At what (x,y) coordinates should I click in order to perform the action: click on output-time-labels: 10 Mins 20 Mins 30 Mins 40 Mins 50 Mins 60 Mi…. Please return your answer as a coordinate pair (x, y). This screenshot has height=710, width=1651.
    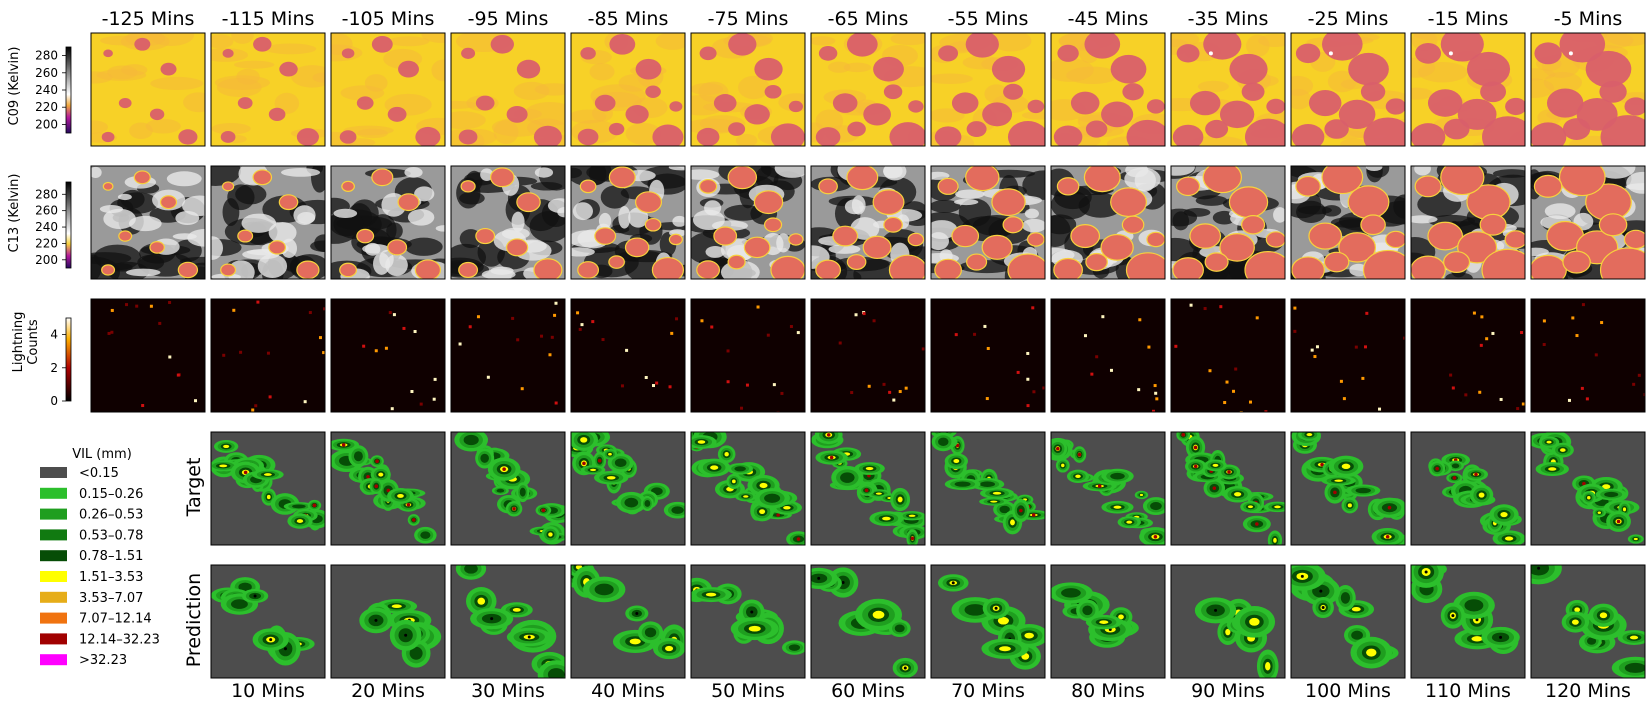
    Looking at the image, I should click on (931, 691).